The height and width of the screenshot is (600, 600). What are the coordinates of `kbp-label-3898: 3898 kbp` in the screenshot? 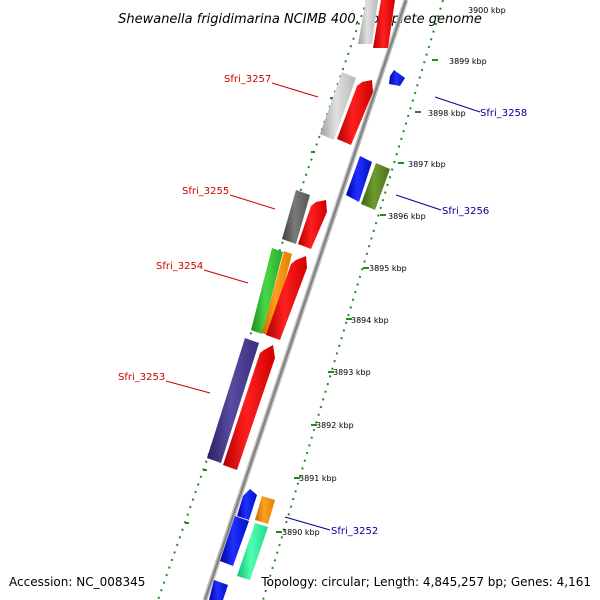 It's located at (447, 113).